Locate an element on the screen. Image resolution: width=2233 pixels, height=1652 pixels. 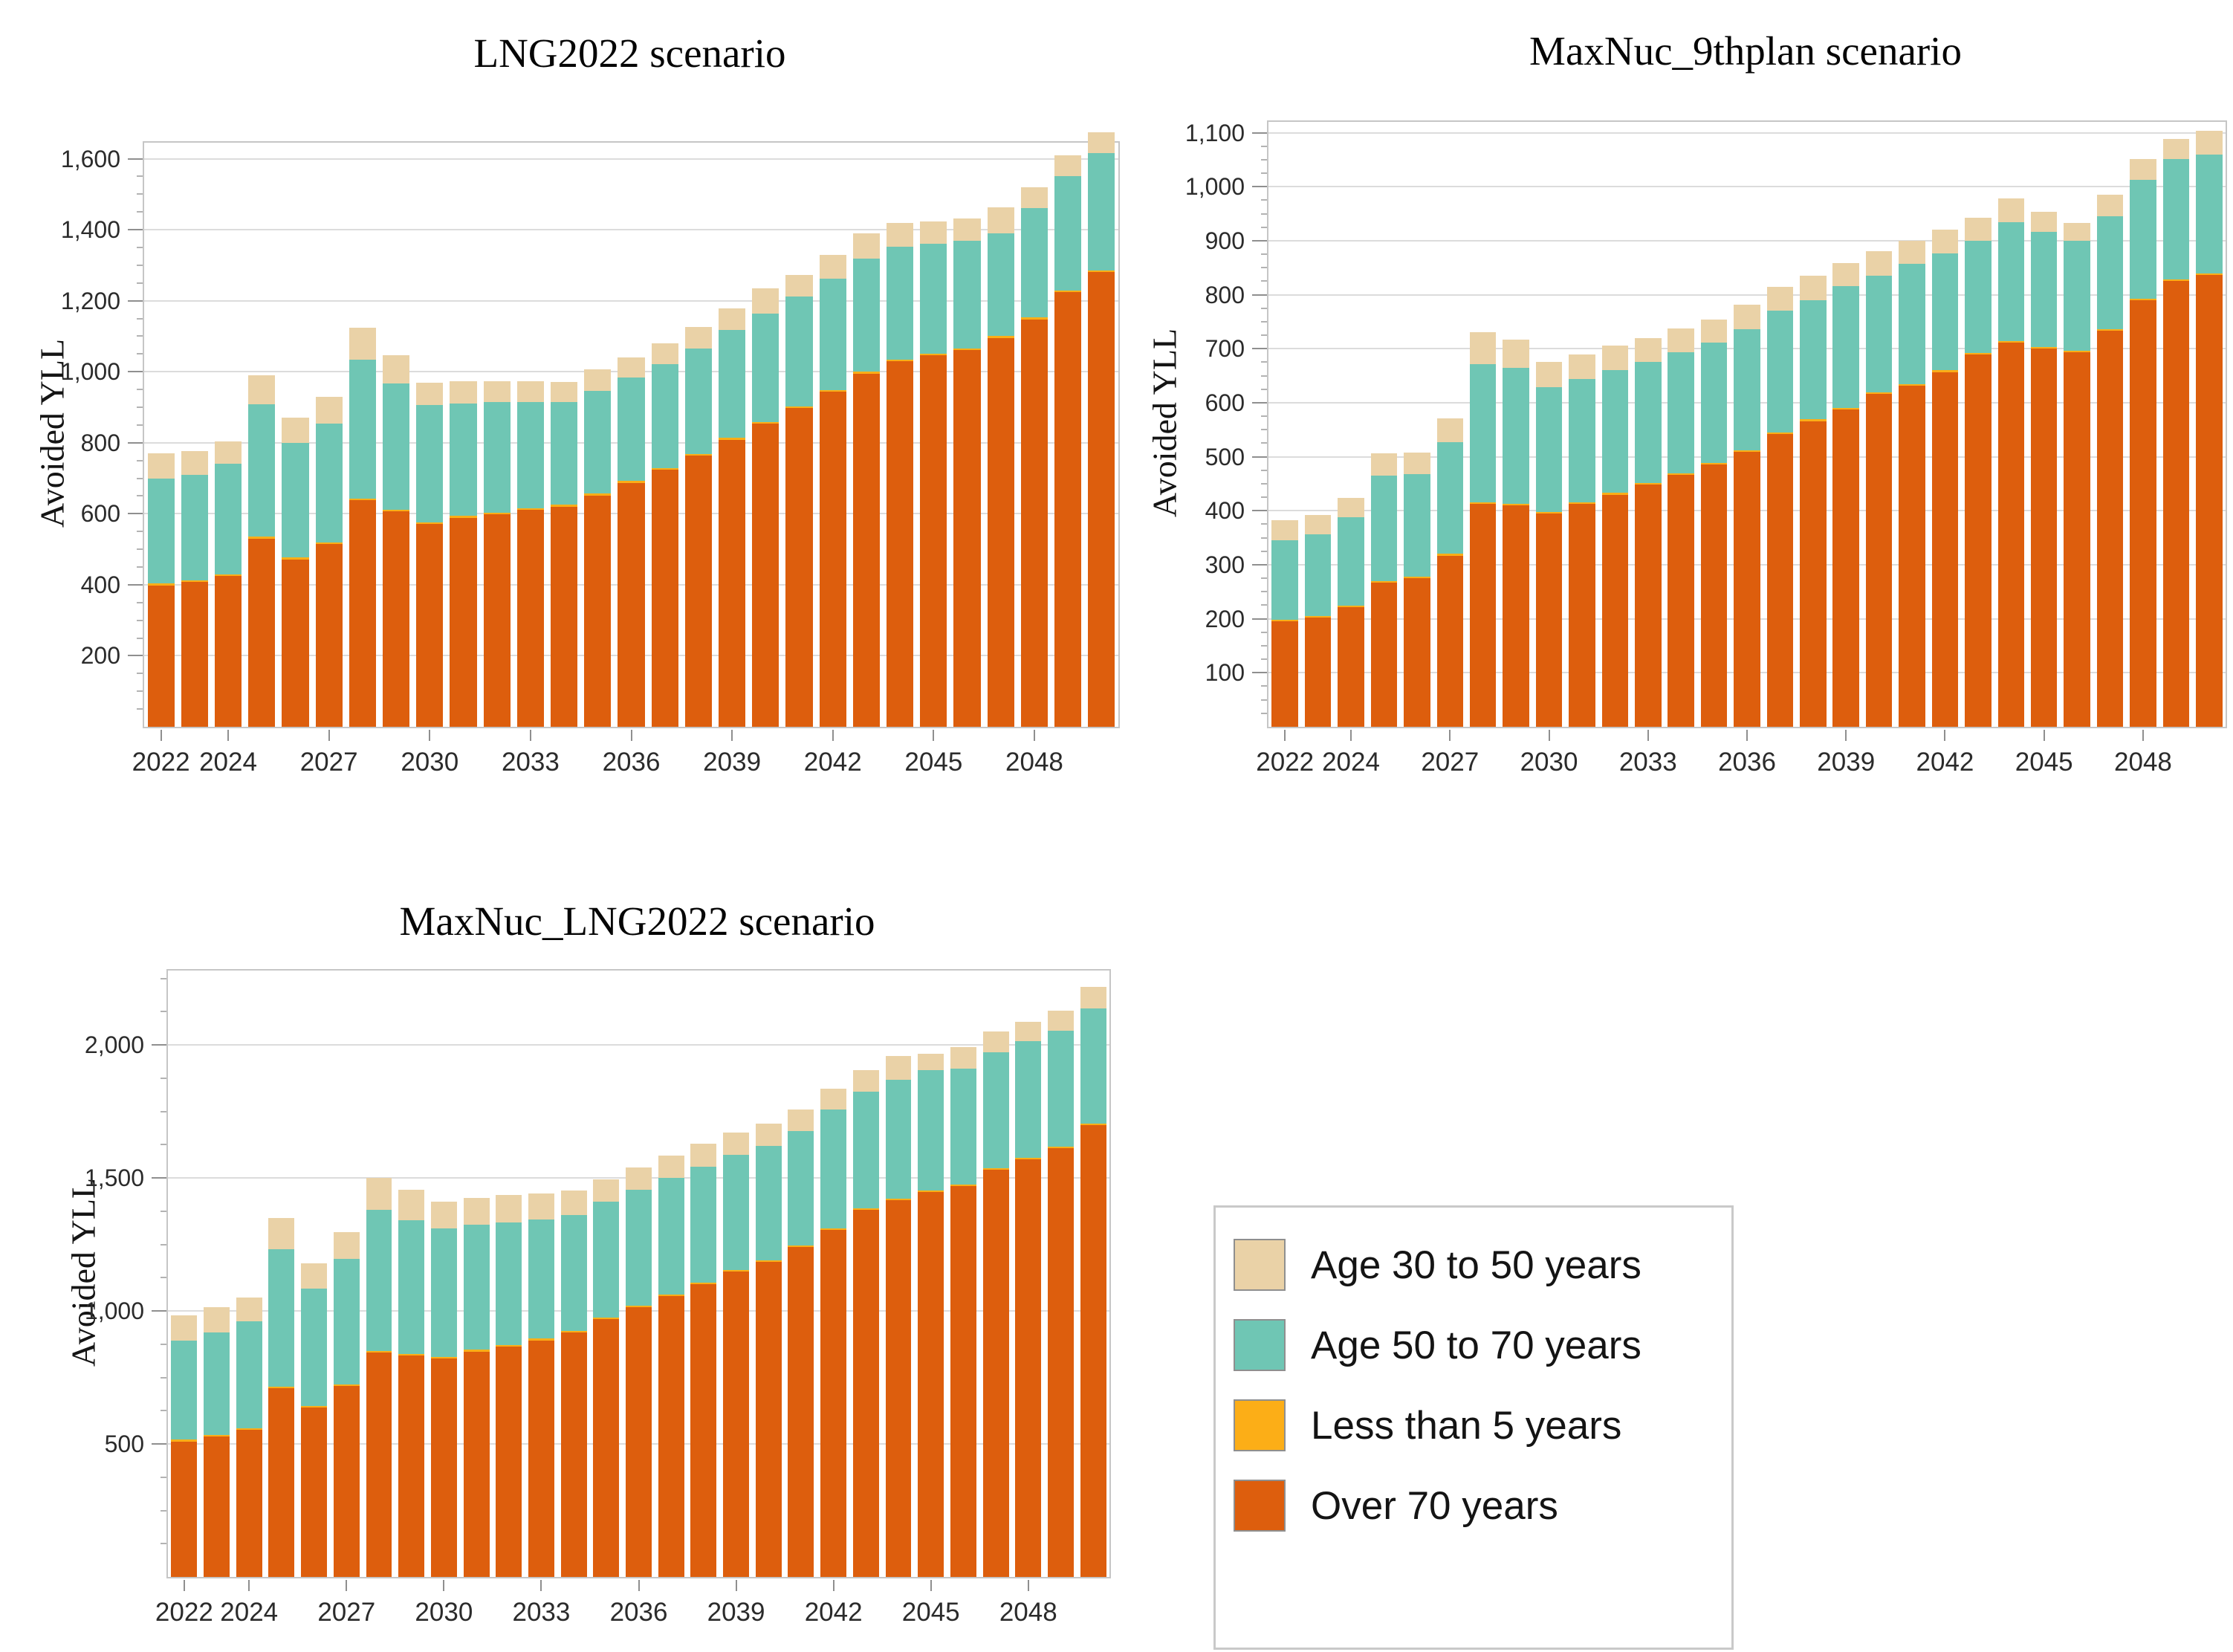
x-tick-label: 2036 is located at coordinates (1747, 762).